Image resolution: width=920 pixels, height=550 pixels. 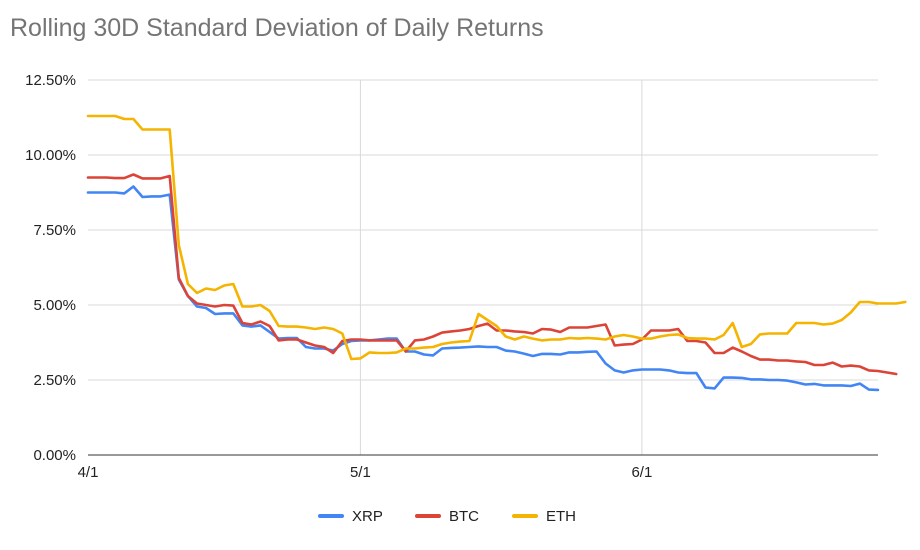 What do you see at coordinates (447, 516) in the screenshot?
I see `legend-layer: XRP BTC ETH` at bounding box center [447, 516].